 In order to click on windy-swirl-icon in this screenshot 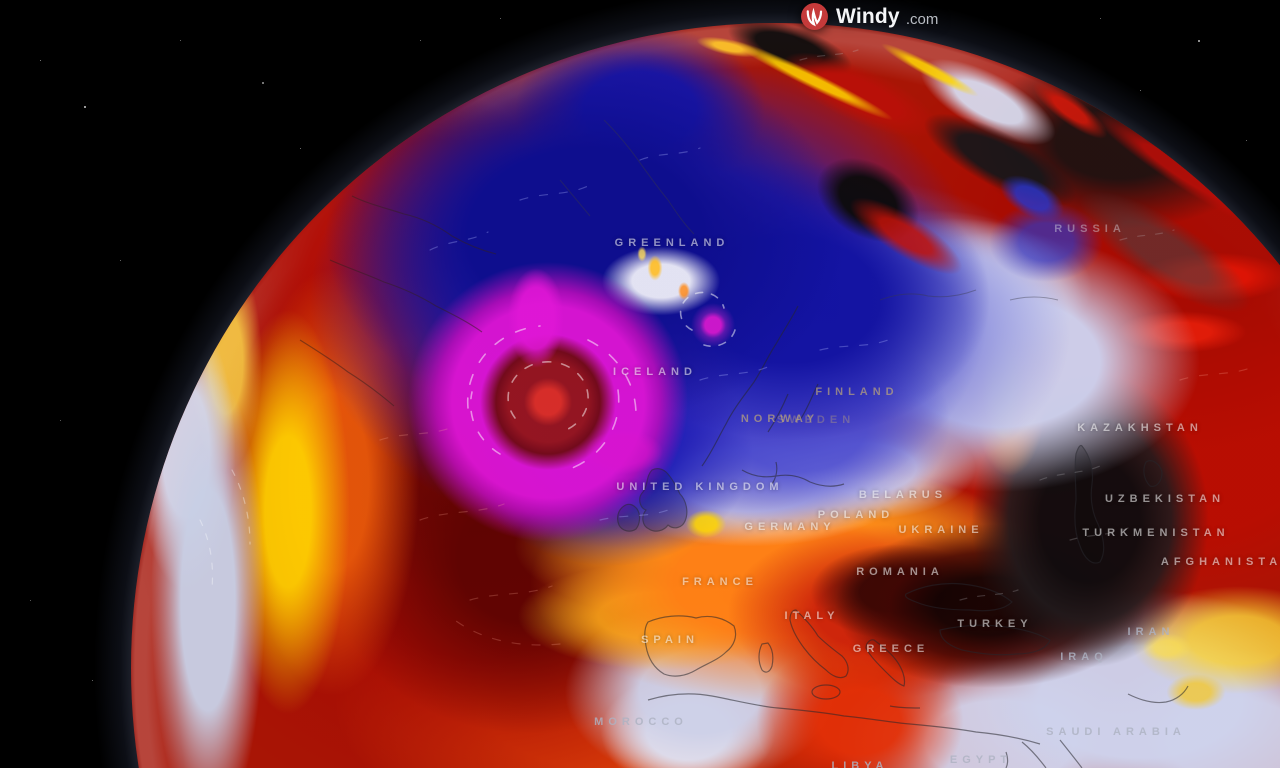, I will do `click(814, 16)`.